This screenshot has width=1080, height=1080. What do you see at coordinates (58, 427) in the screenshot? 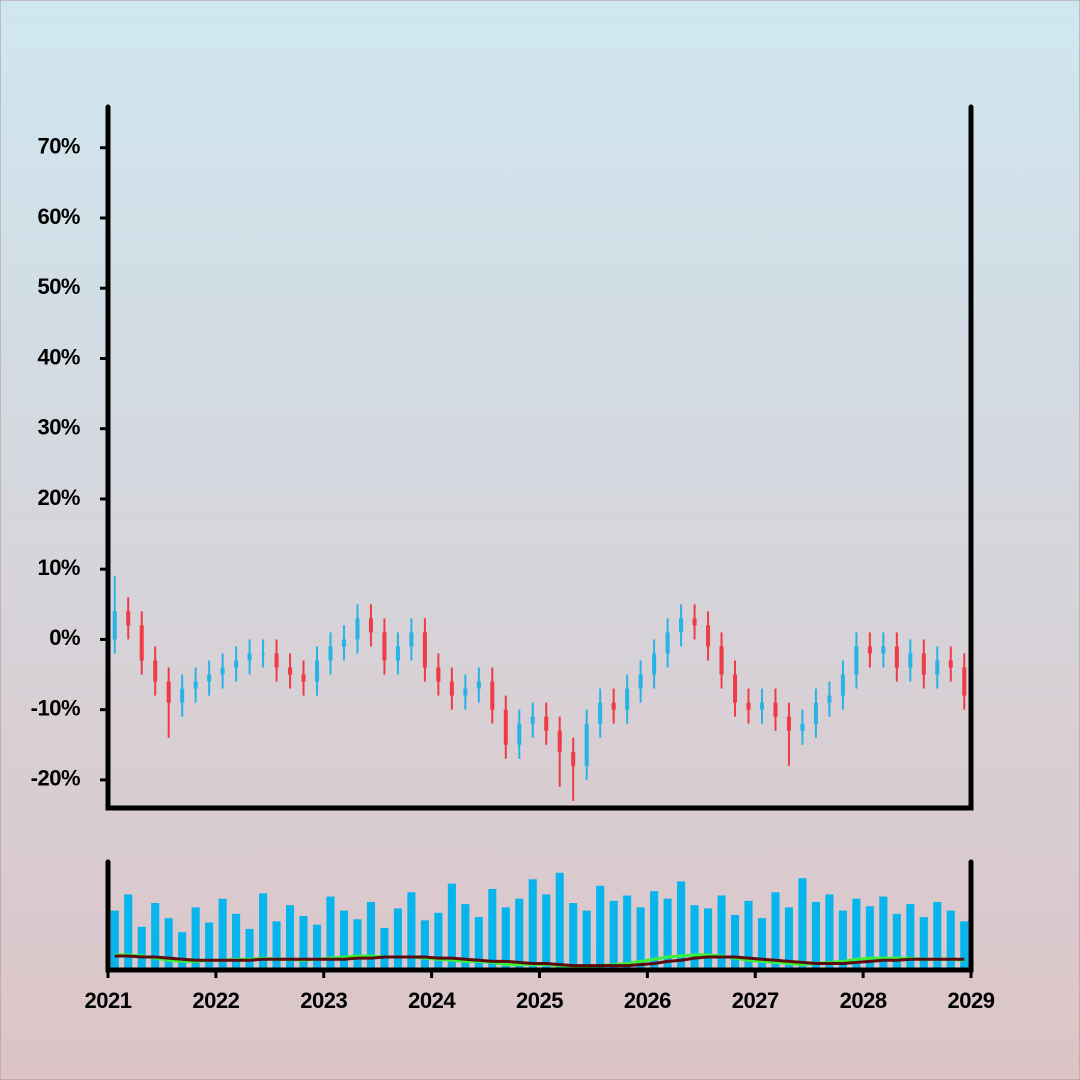
I see `y-tick-label: 30%` at bounding box center [58, 427].